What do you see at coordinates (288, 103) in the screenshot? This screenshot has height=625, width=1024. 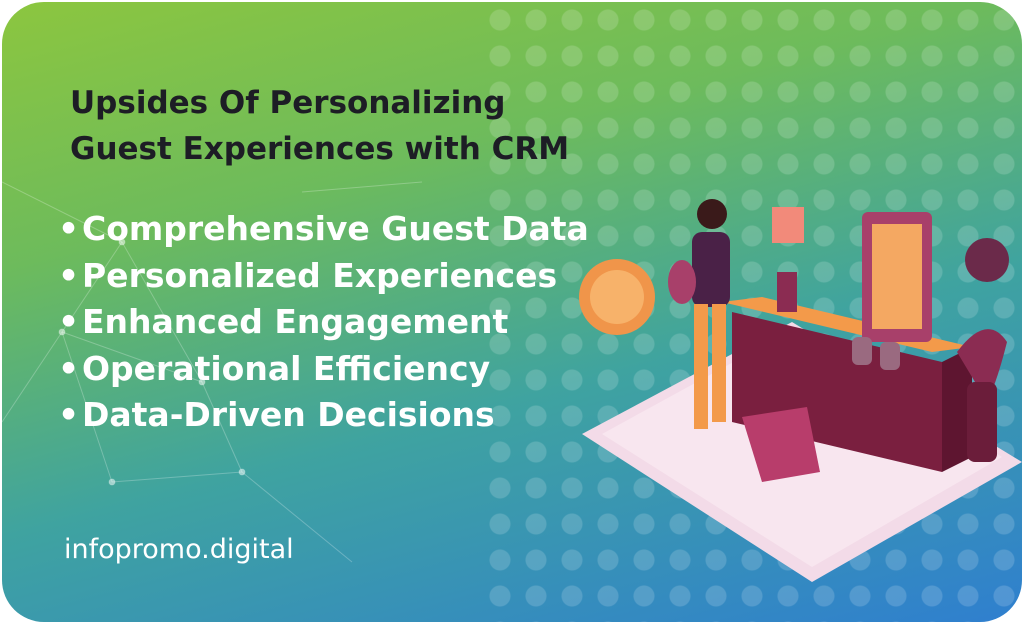 I see `title-line: Upsides Of Personalizing` at bounding box center [288, 103].